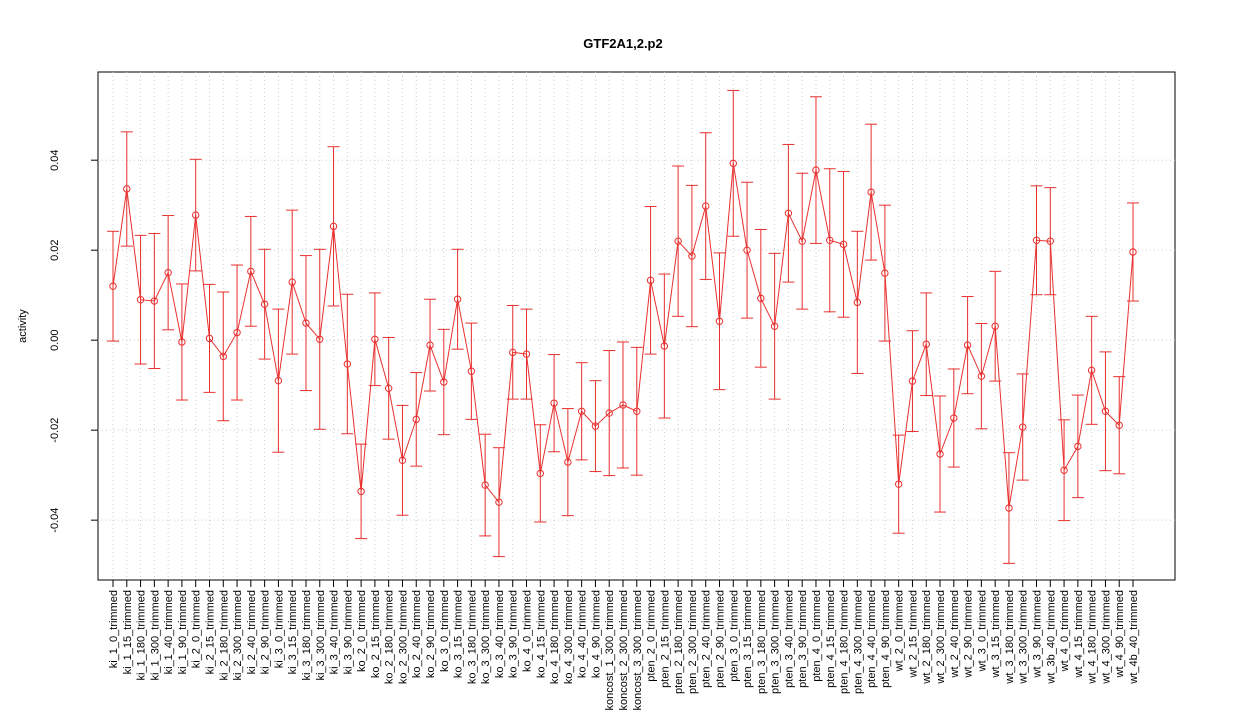 The height and width of the screenshot is (720, 1245). I want to click on x-tick-label: ki_1_40_trimmed, so click(169, 632).